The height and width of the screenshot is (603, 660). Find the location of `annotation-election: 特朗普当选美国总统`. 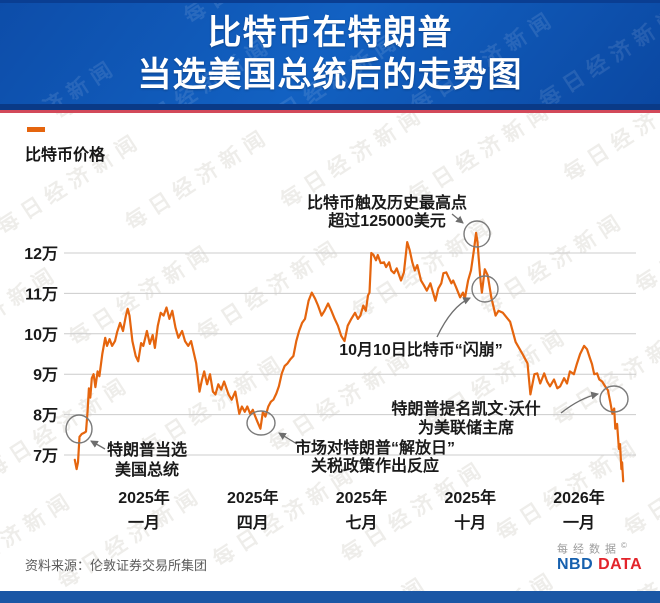

annotation-election: 特朗普当选美国总统 is located at coordinates (126, 446).